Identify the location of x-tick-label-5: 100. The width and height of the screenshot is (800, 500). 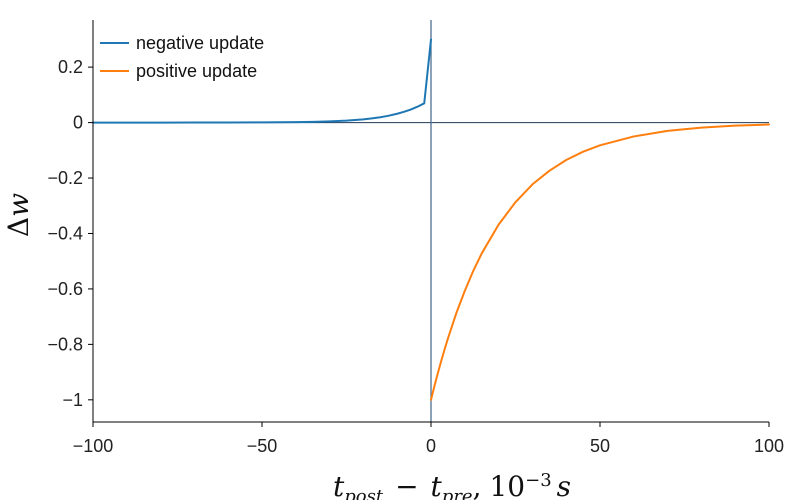
(769, 446).